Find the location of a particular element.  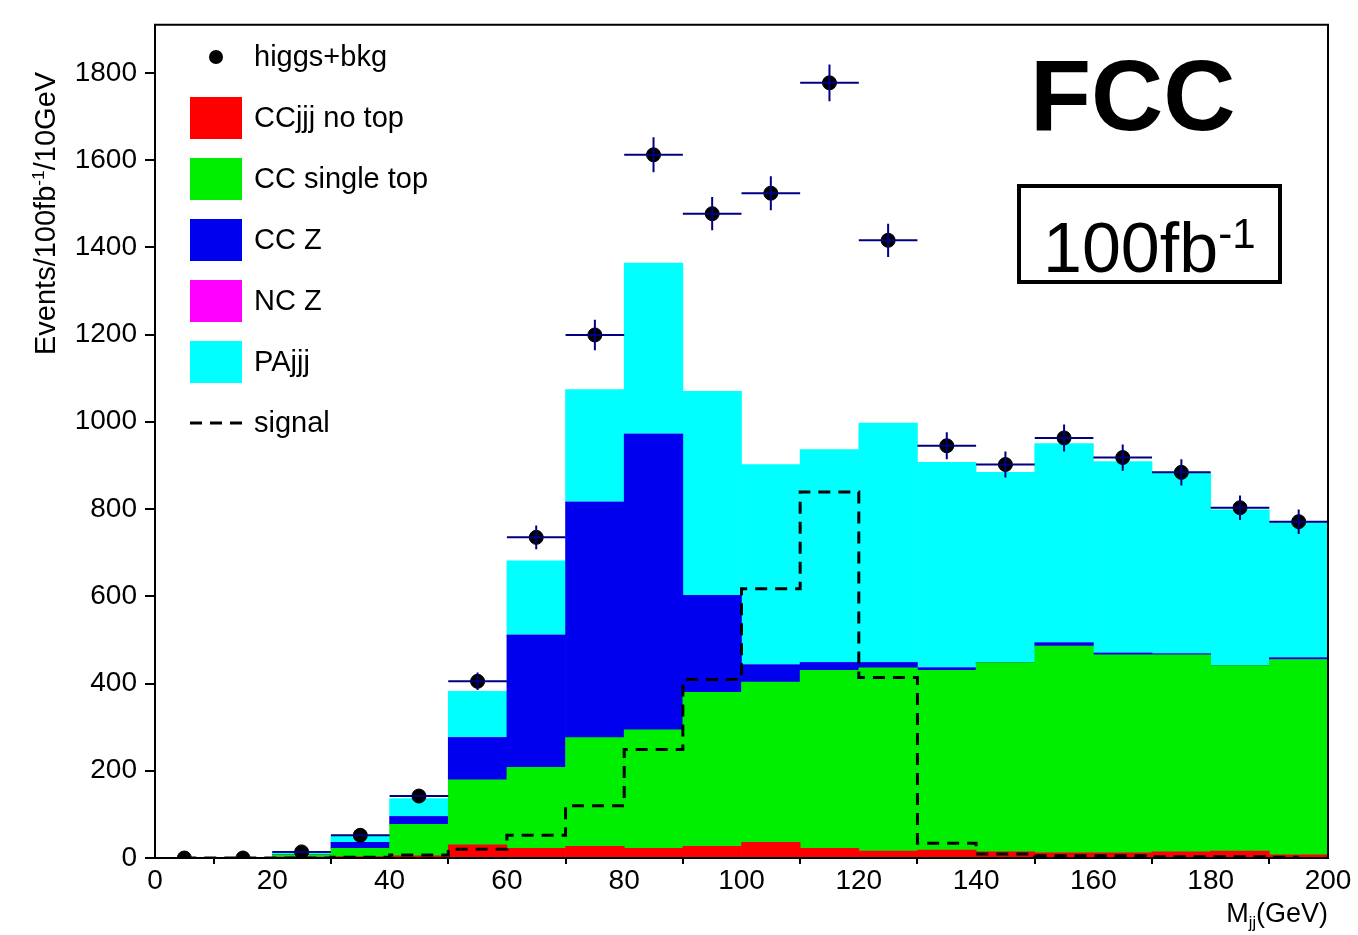

y-tick-label: 1400 is located at coordinates (105, 245).